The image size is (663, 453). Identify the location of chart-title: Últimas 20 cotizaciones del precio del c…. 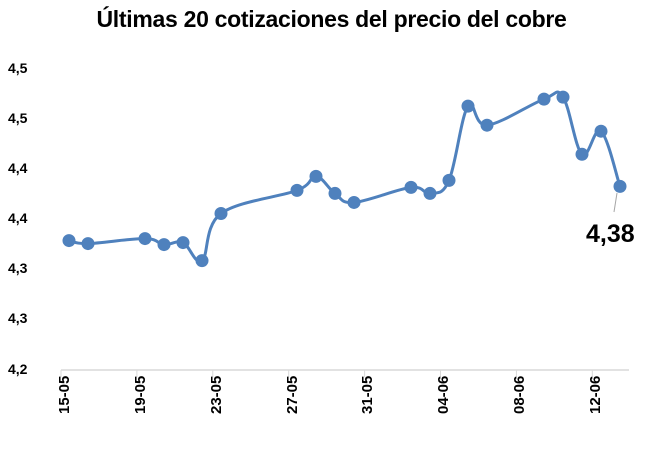
(331, 19).